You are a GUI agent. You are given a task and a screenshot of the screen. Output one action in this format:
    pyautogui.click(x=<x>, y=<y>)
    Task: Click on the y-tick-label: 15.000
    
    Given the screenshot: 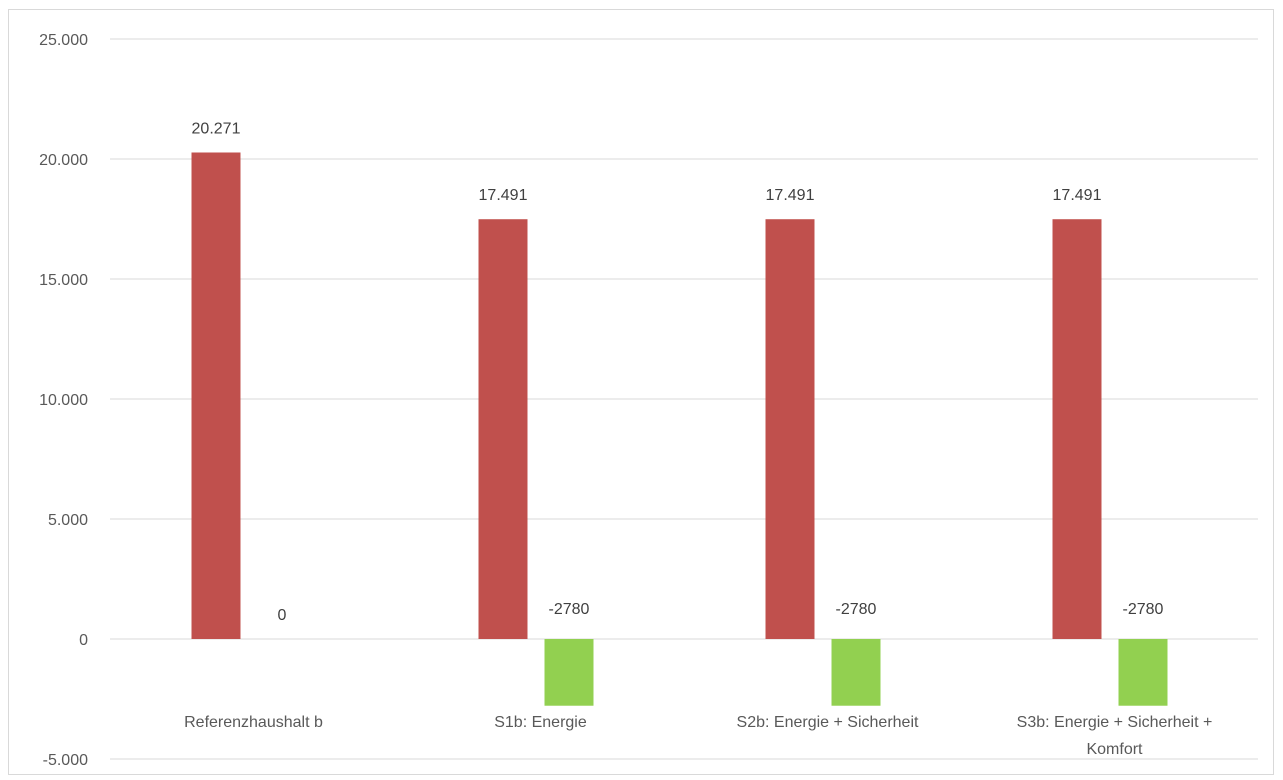 What is the action you would take?
    pyautogui.click(x=63, y=280)
    